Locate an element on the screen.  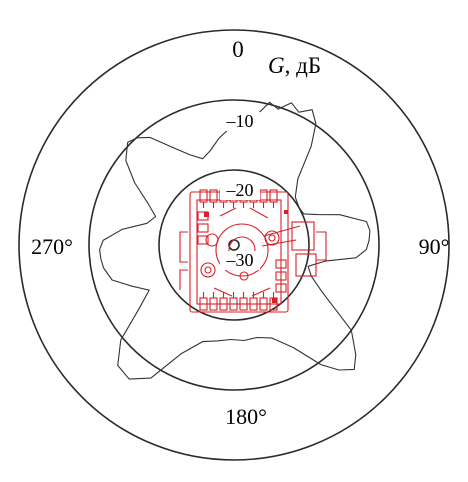
axis-title-variable: G is located at coordinates (276, 65).